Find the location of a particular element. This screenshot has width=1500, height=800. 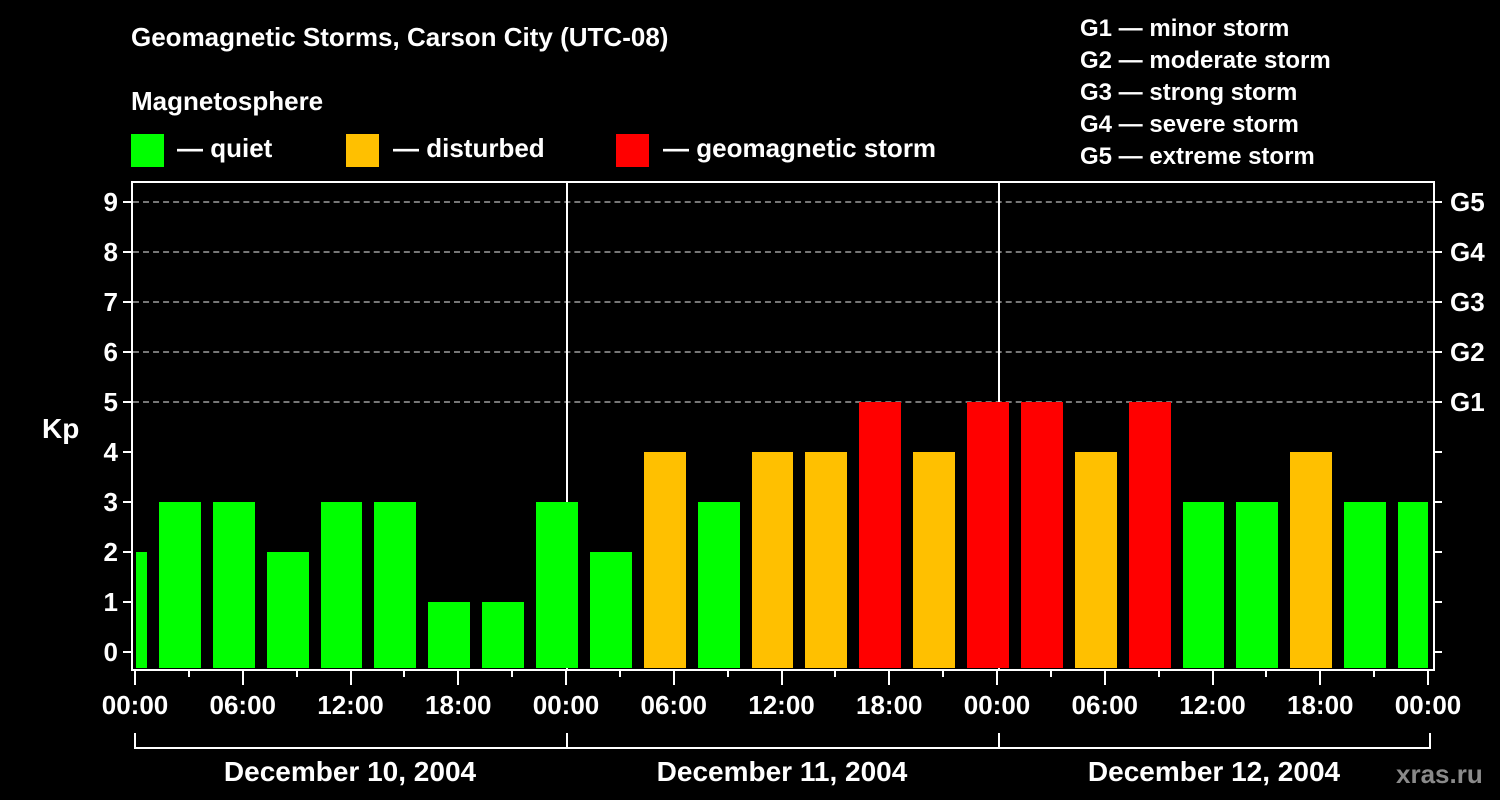

y-tick-label: 7 is located at coordinates (110, 302).